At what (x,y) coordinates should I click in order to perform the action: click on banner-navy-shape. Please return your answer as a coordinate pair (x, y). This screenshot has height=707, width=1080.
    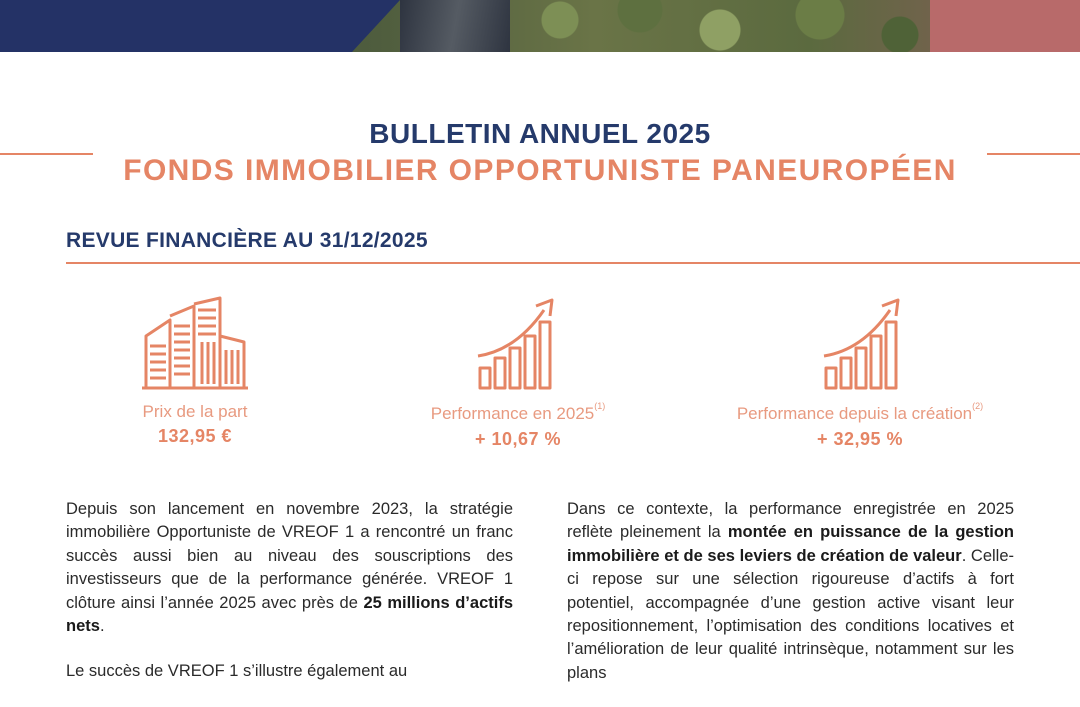
    Looking at the image, I should click on (200, 26).